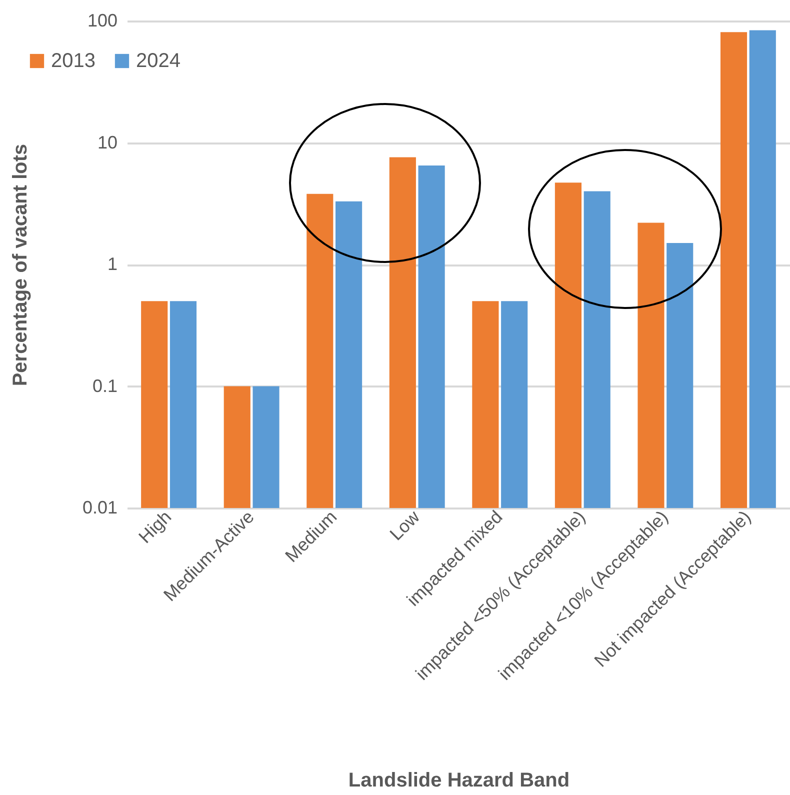  Describe the element at coordinates (459, 781) in the screenshot. I see `x-axis-title: Landslide Hazard Band` at that location.